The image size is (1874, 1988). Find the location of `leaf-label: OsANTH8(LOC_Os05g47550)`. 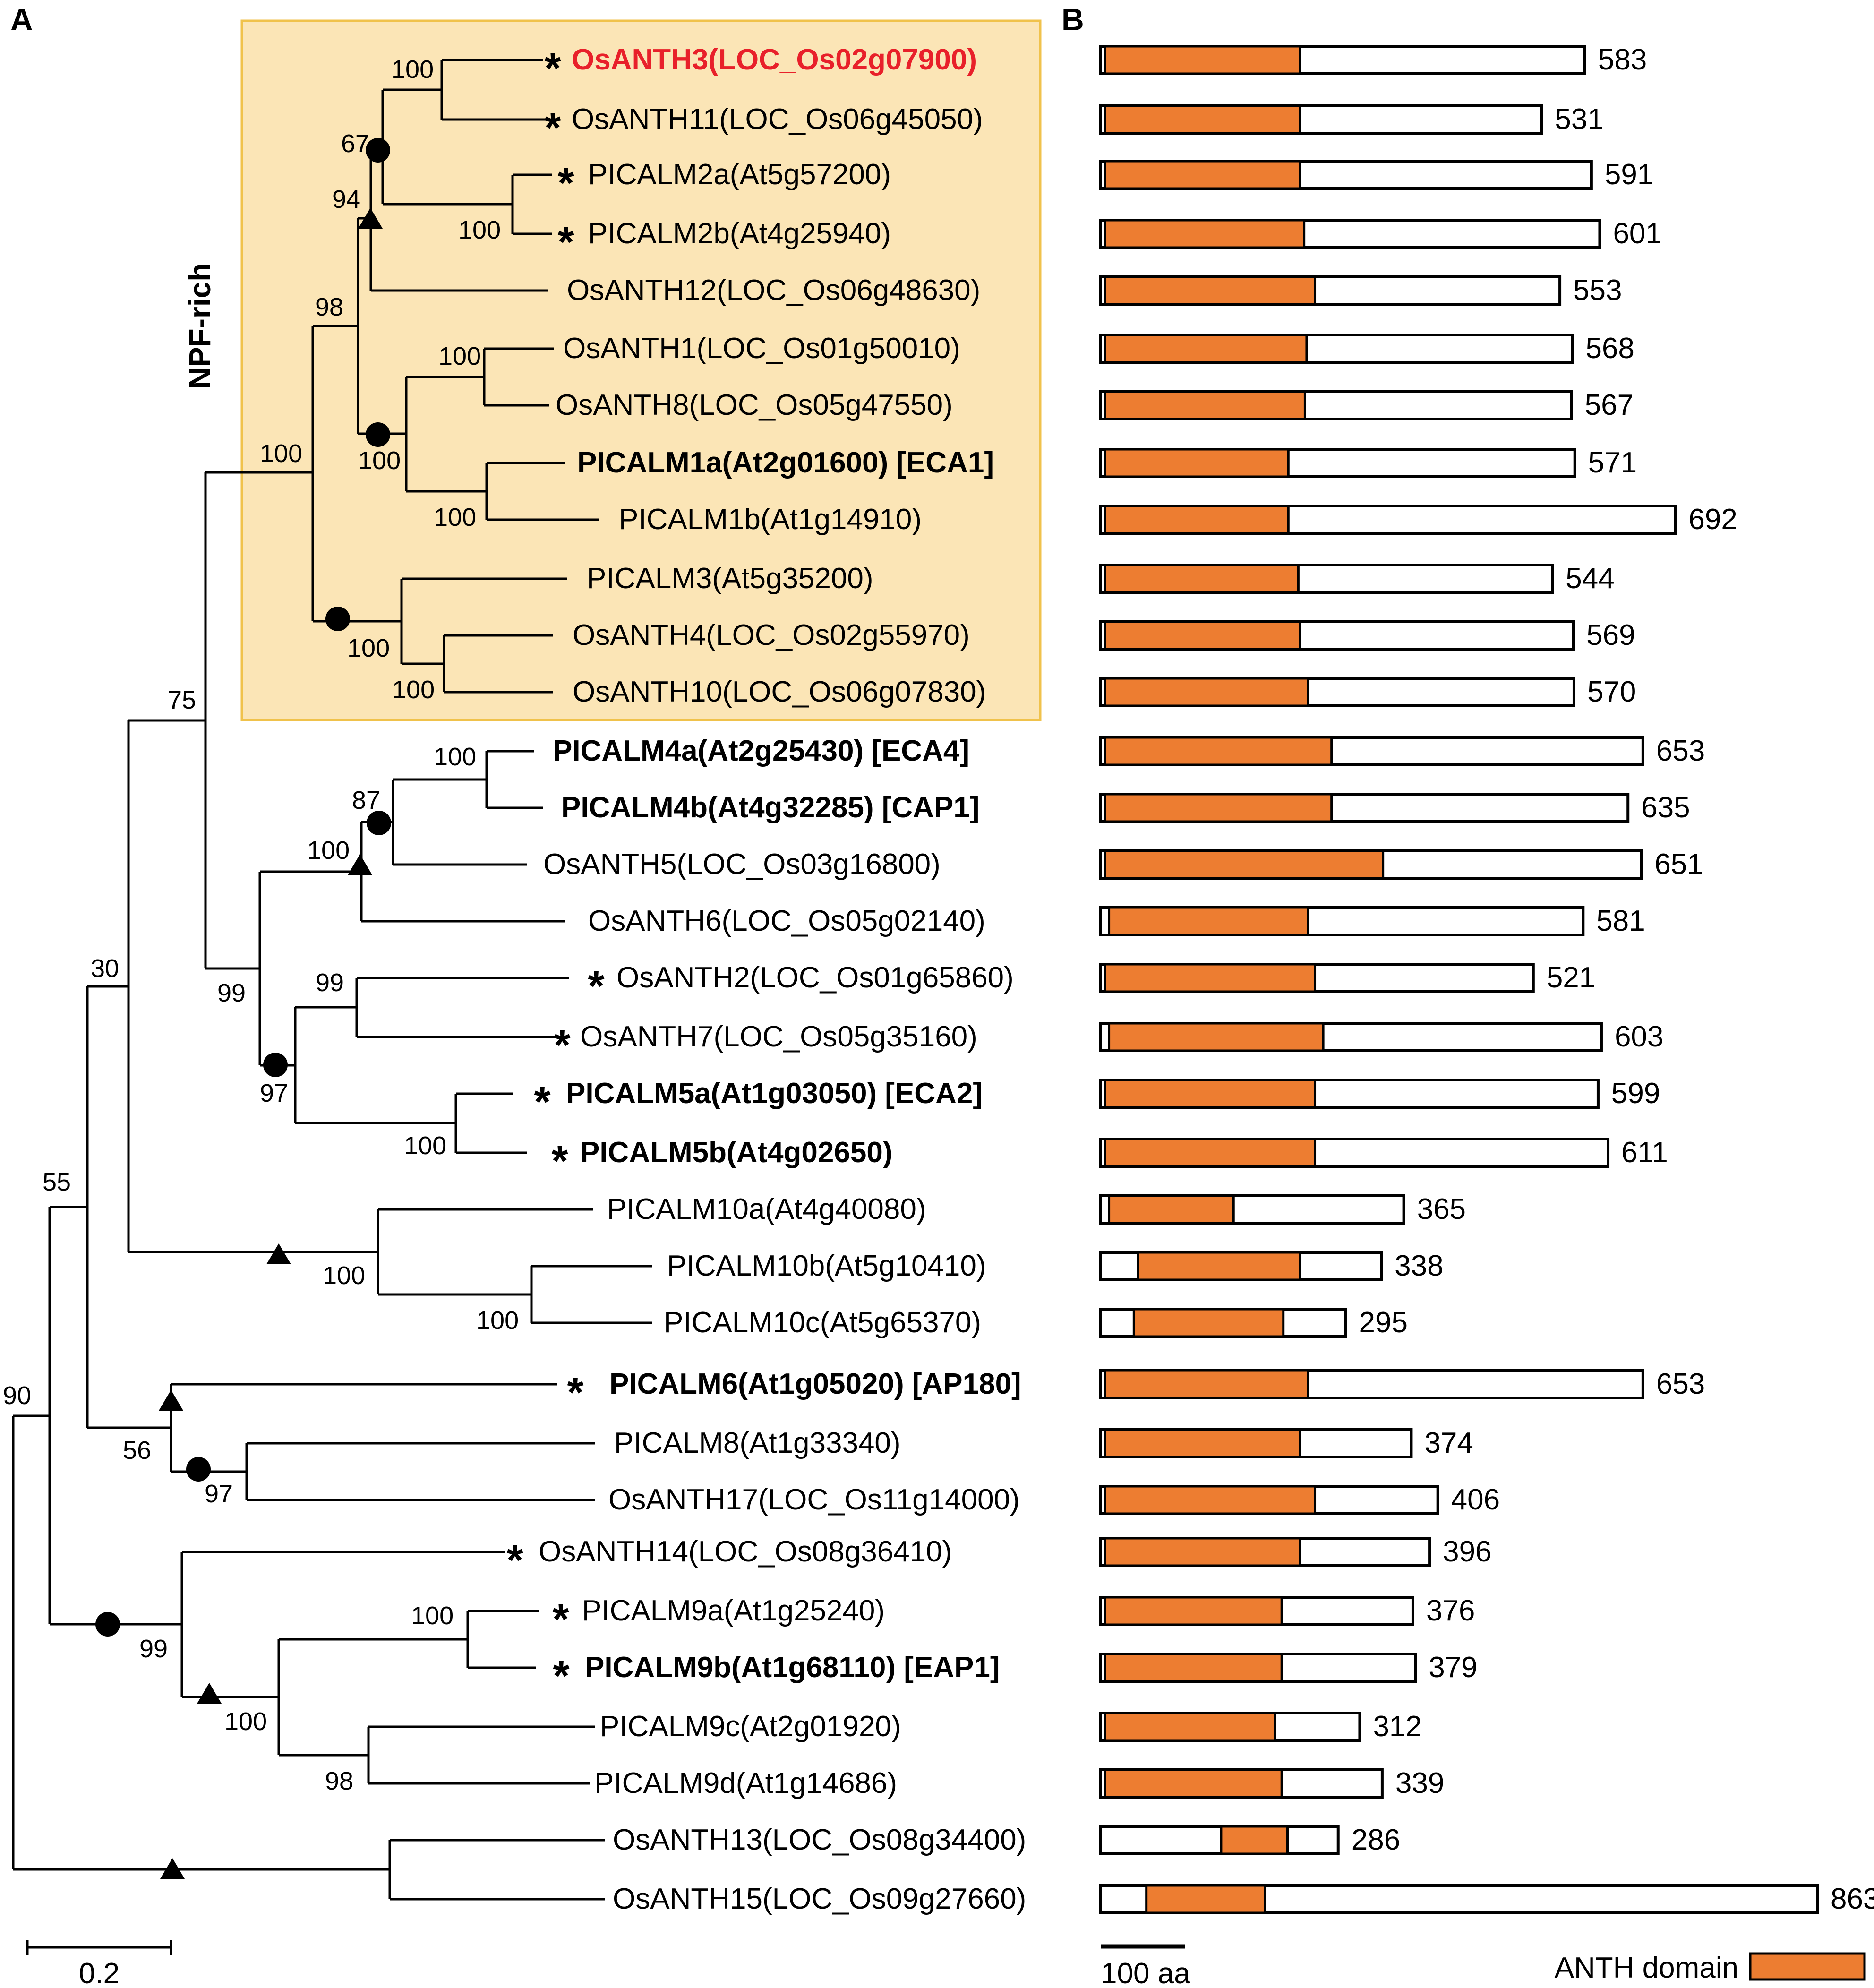

leaf-label: OsANTH8(LOC_Os05g47550) is located at coordinates (754, 405).